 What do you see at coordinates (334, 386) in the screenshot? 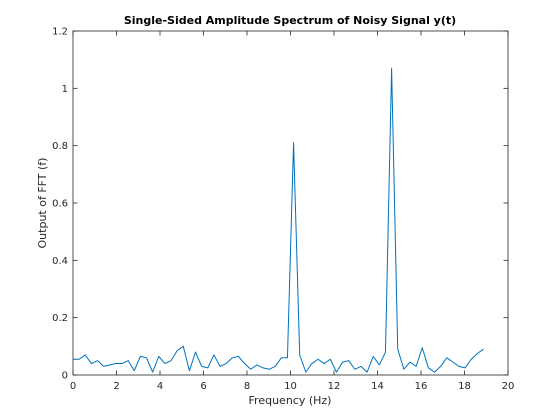
I see `x-tick-label: 12` at bounding box center [334, 386].